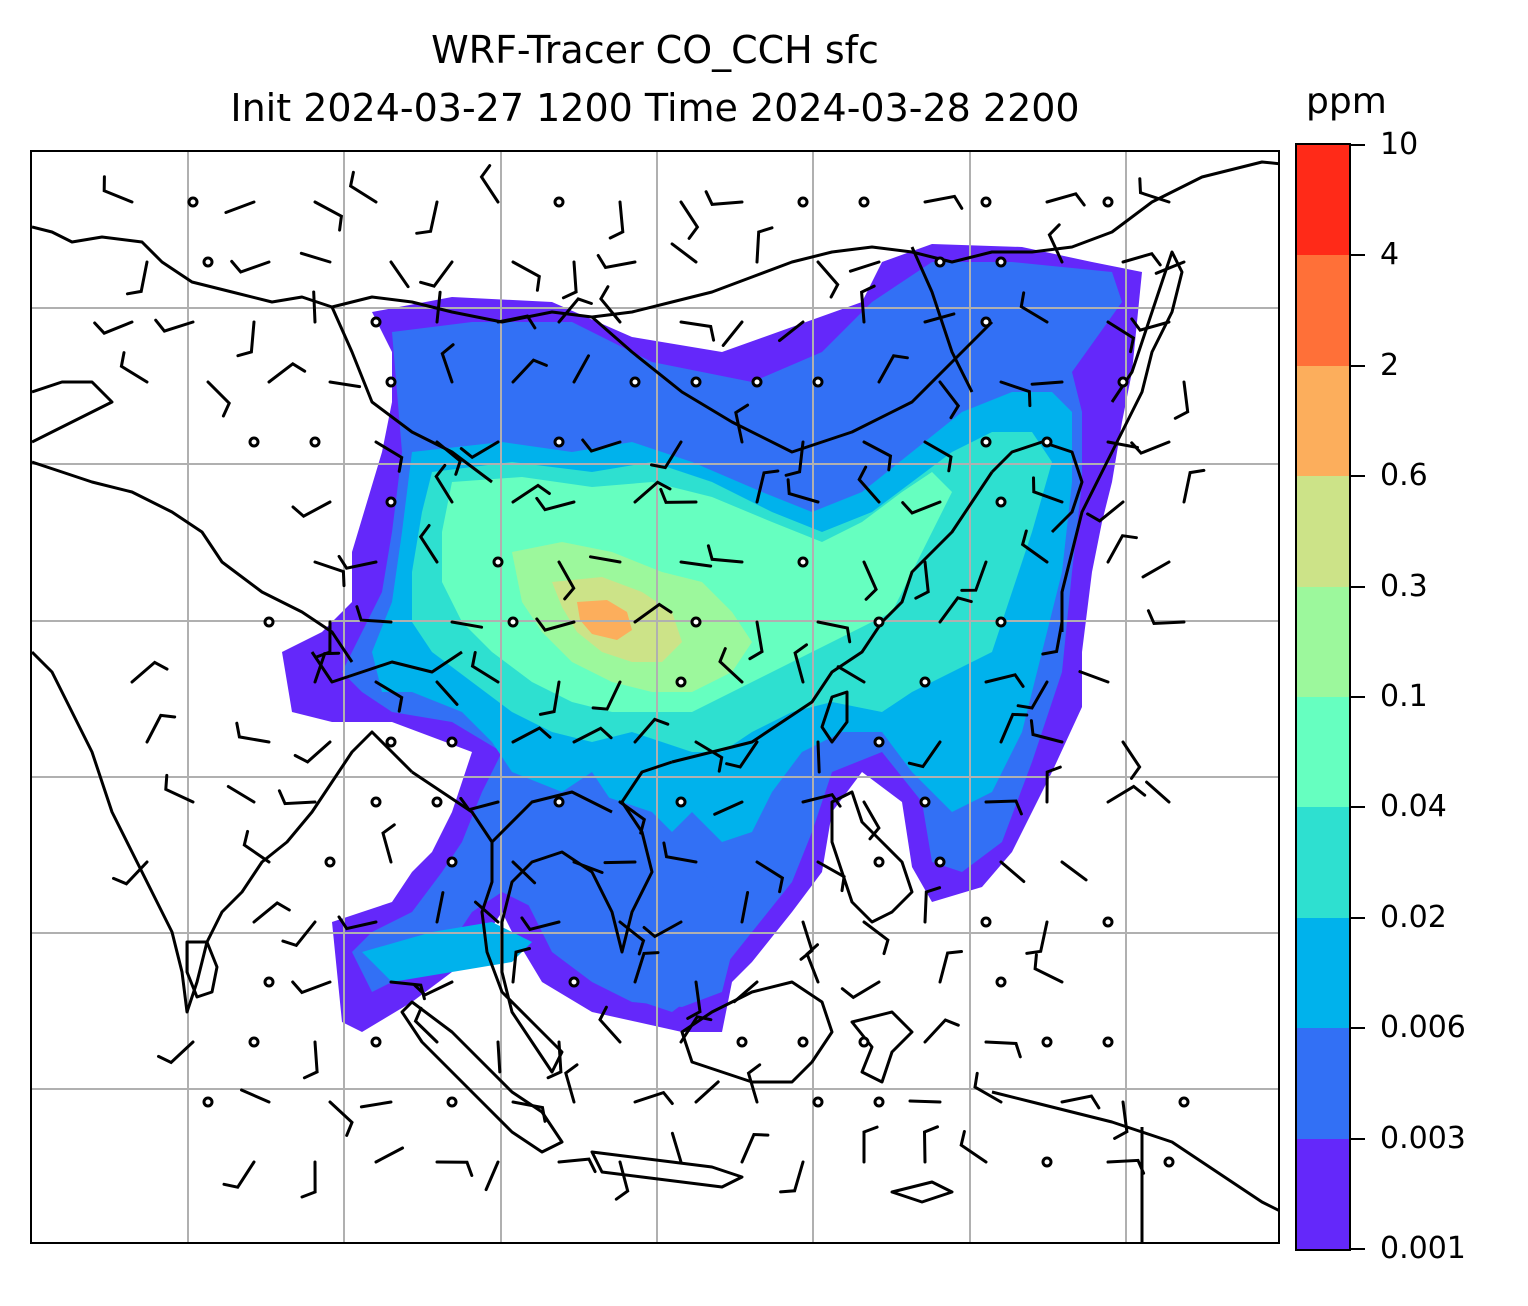 The width and height of the screenshot is (1528, 1306). What do you see at coordinates (1399, 144) in the screenshot?
I see `colorbar-tick-label-10: 10` at bounding box center [1399, 144].